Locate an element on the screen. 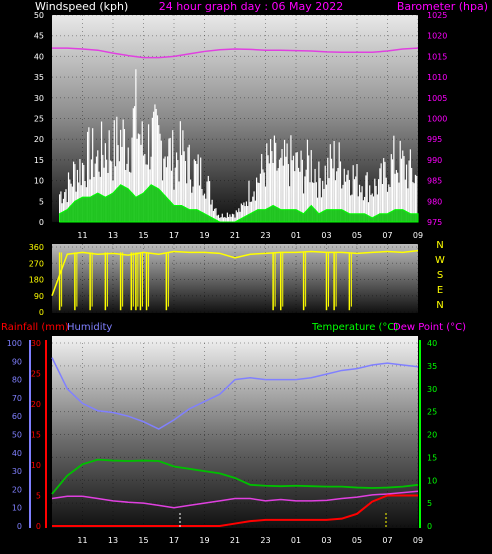  wind-direction-line is located at coordinates (235, 273).